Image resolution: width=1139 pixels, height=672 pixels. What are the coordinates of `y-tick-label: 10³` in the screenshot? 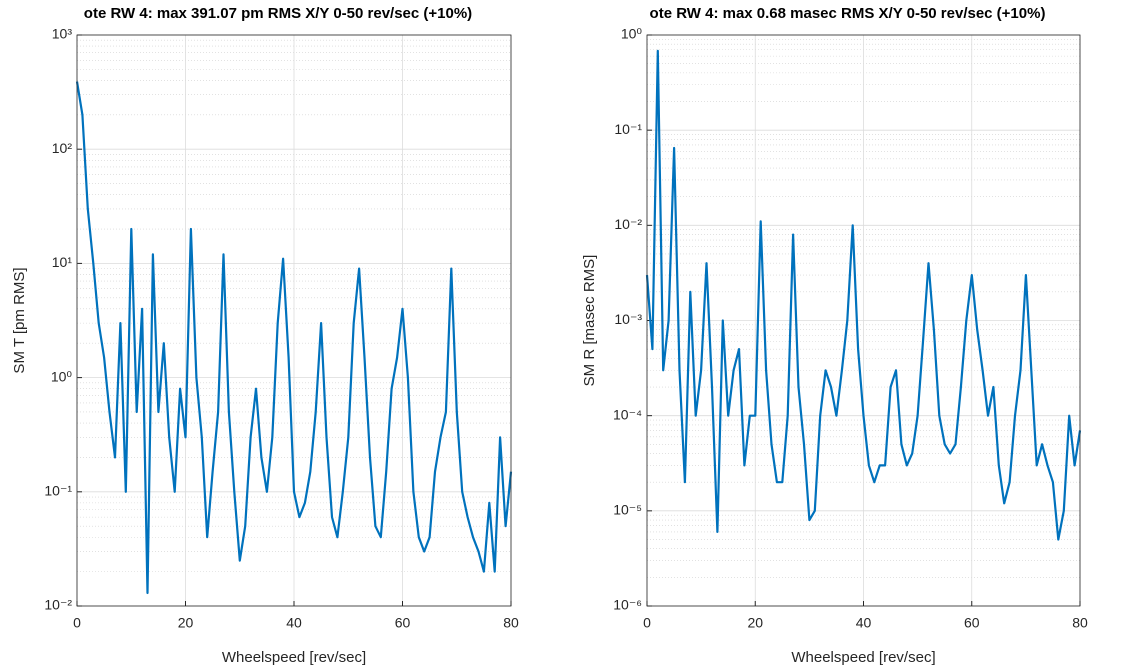 It's located at (62, 34).